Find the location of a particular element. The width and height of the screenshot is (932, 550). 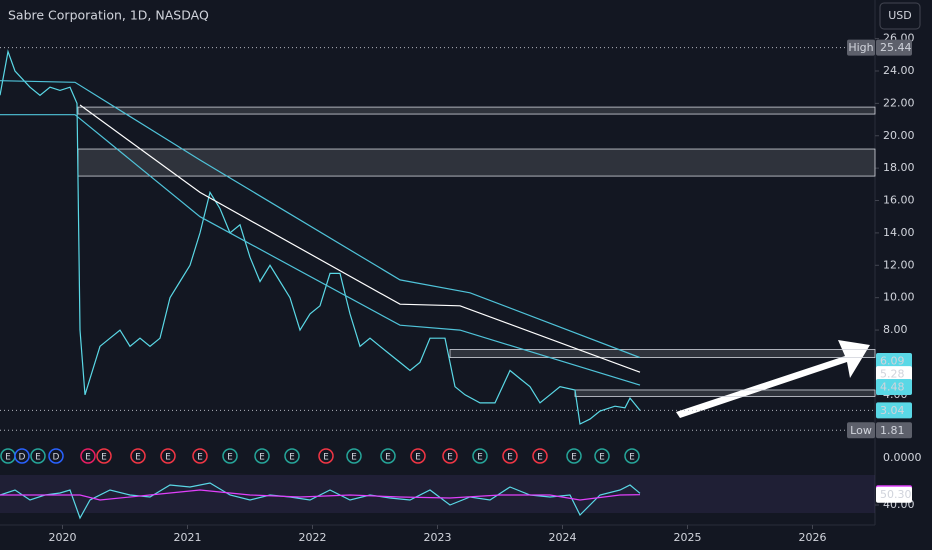

rsi-band is located at coordinates (437, 494).